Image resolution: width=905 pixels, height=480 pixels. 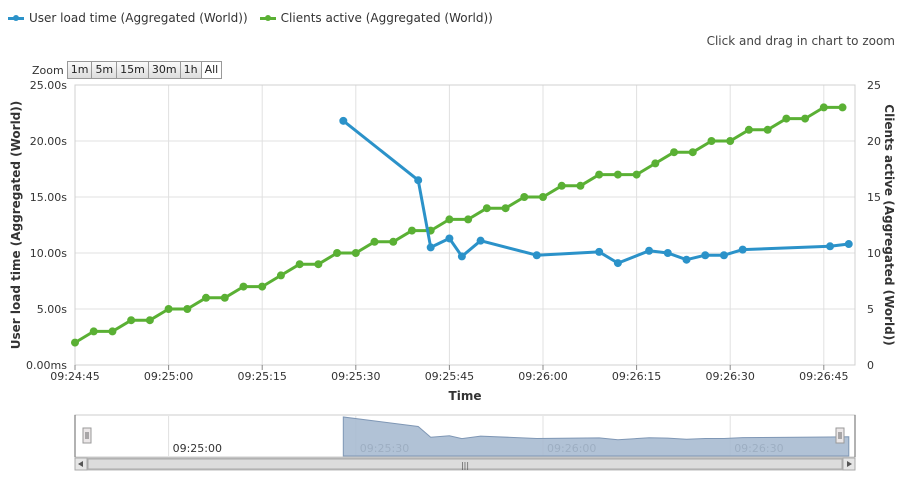 What do you see at coordinates (211, 70) in the screenshot?
I see `zoom-all-button: All` at bounding box center [211, 70].